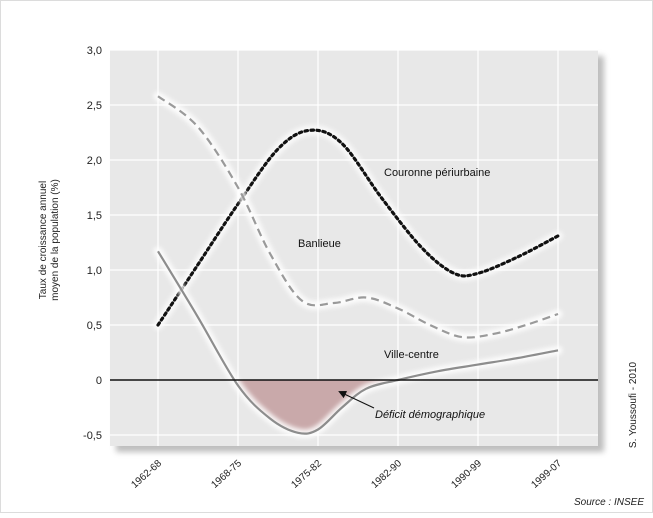  Describe the element at coordinates (94, 216) in the screenshot. I see `y-tick-label: 1,5` at that location.